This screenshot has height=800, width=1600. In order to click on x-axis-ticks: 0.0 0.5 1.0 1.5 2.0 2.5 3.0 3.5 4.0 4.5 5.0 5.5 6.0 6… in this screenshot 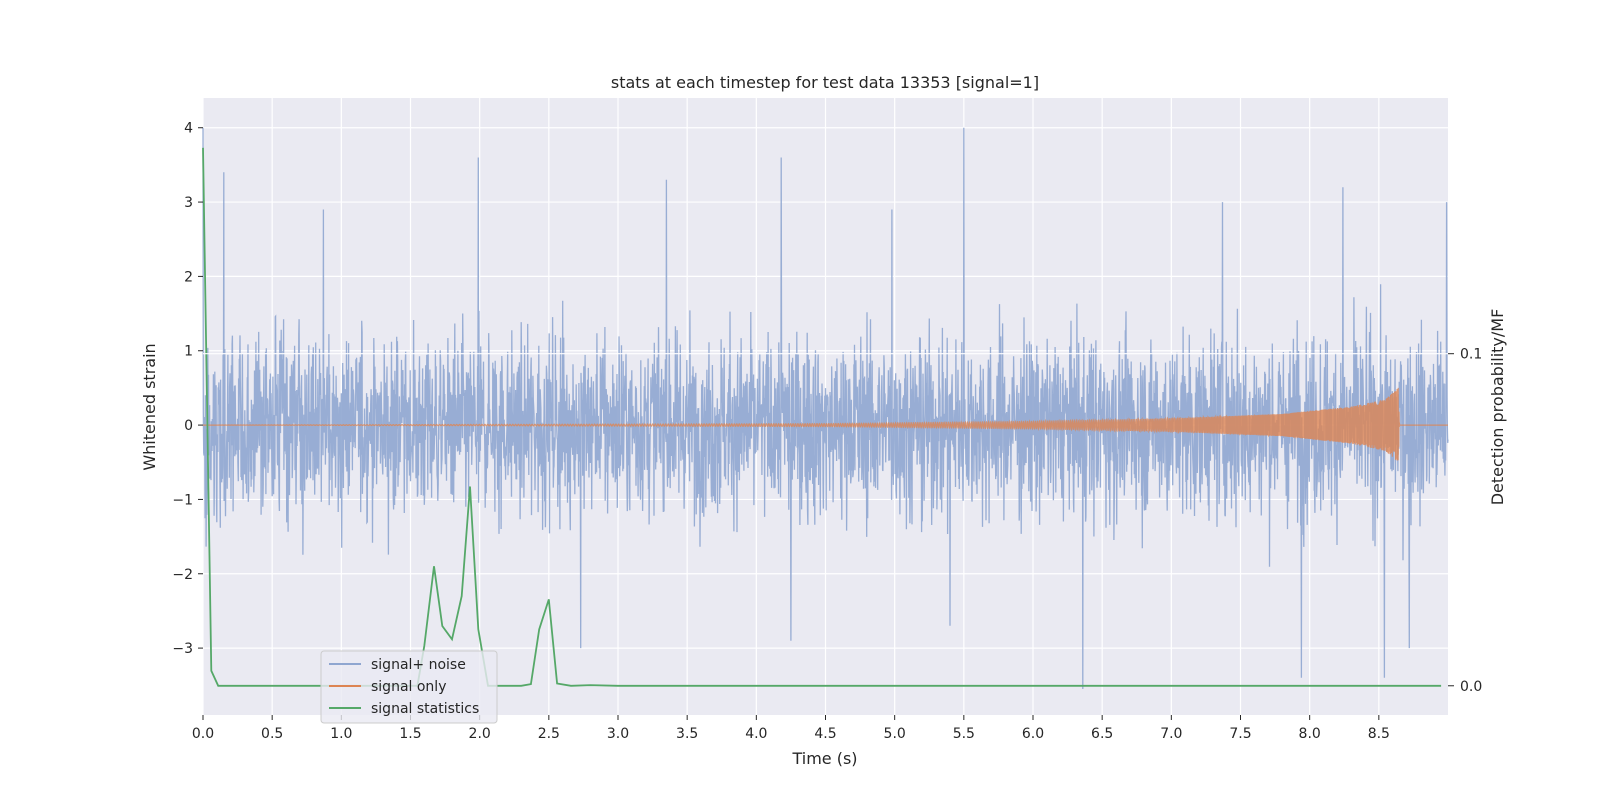, I will do `click(791, 728)`.